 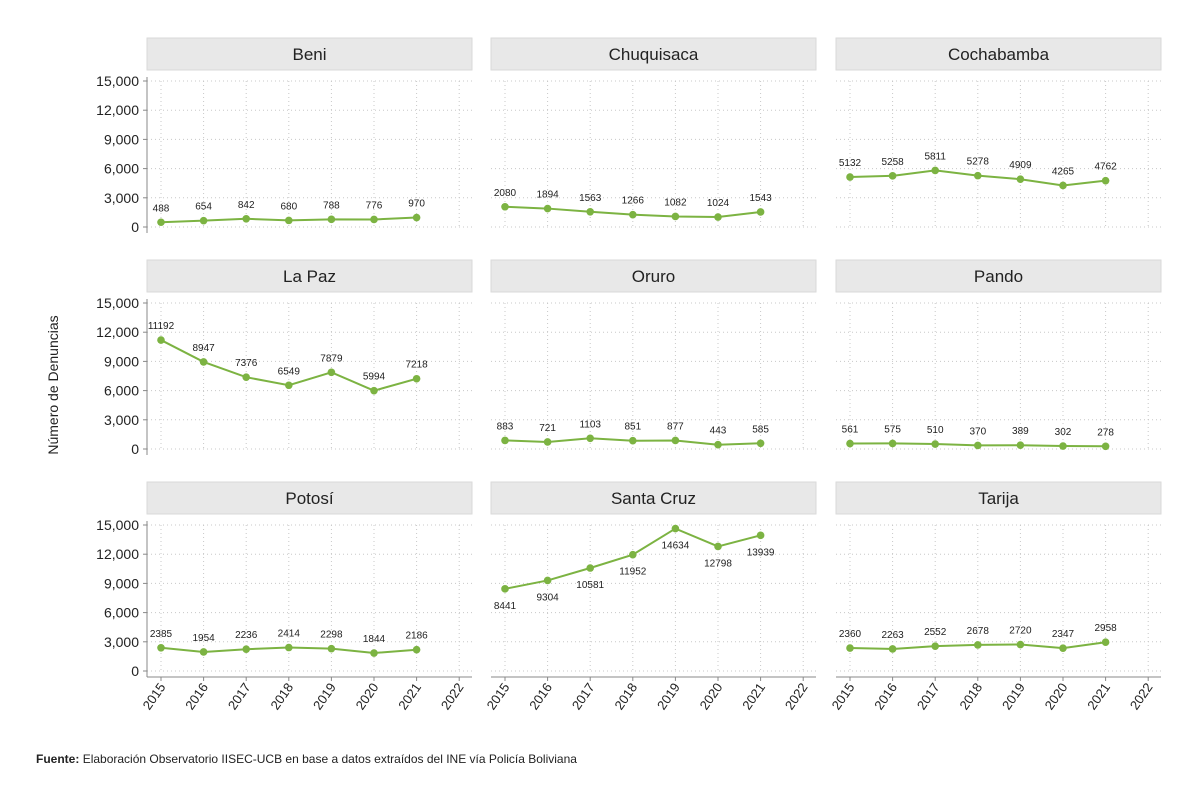 What do you see at coordinates (196, 696) in the screenshot?
I see `x-tick-label: 2016` at bounding box center [196, 696].